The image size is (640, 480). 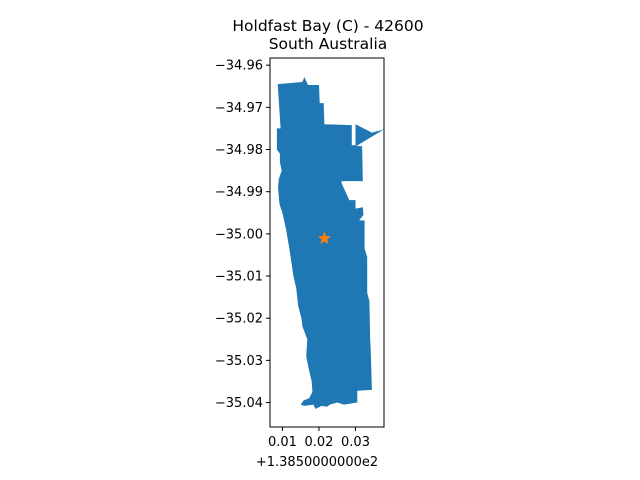 What do you see at coordinates (239, 108) in the screenshot?
I see `y-tick-label: −34.97` at bounding box center [239, 108].